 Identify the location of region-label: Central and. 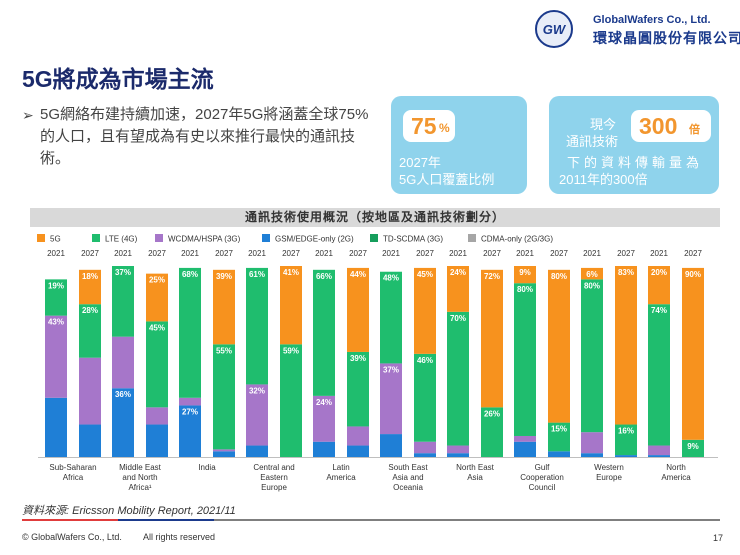
(273, 467).